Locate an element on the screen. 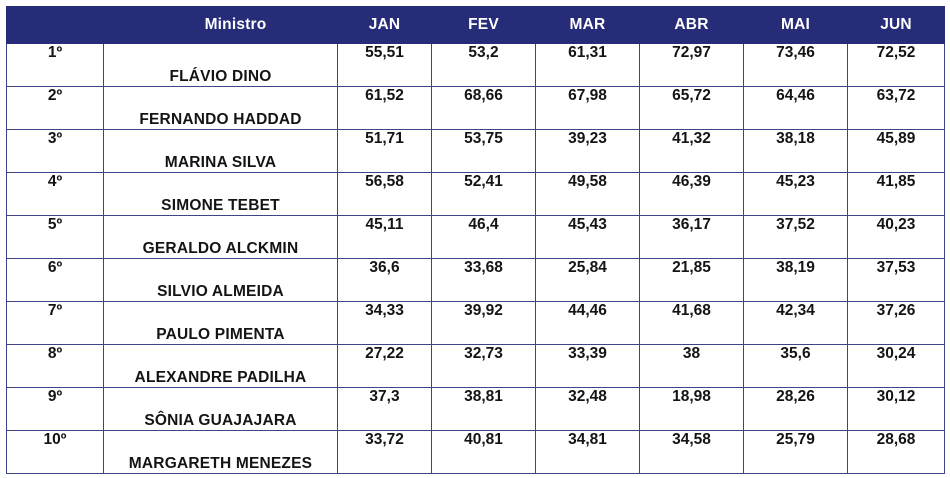 This screenshot has height=478, width=950. value-cell: 61,31 is located at coordinates (587, 65).